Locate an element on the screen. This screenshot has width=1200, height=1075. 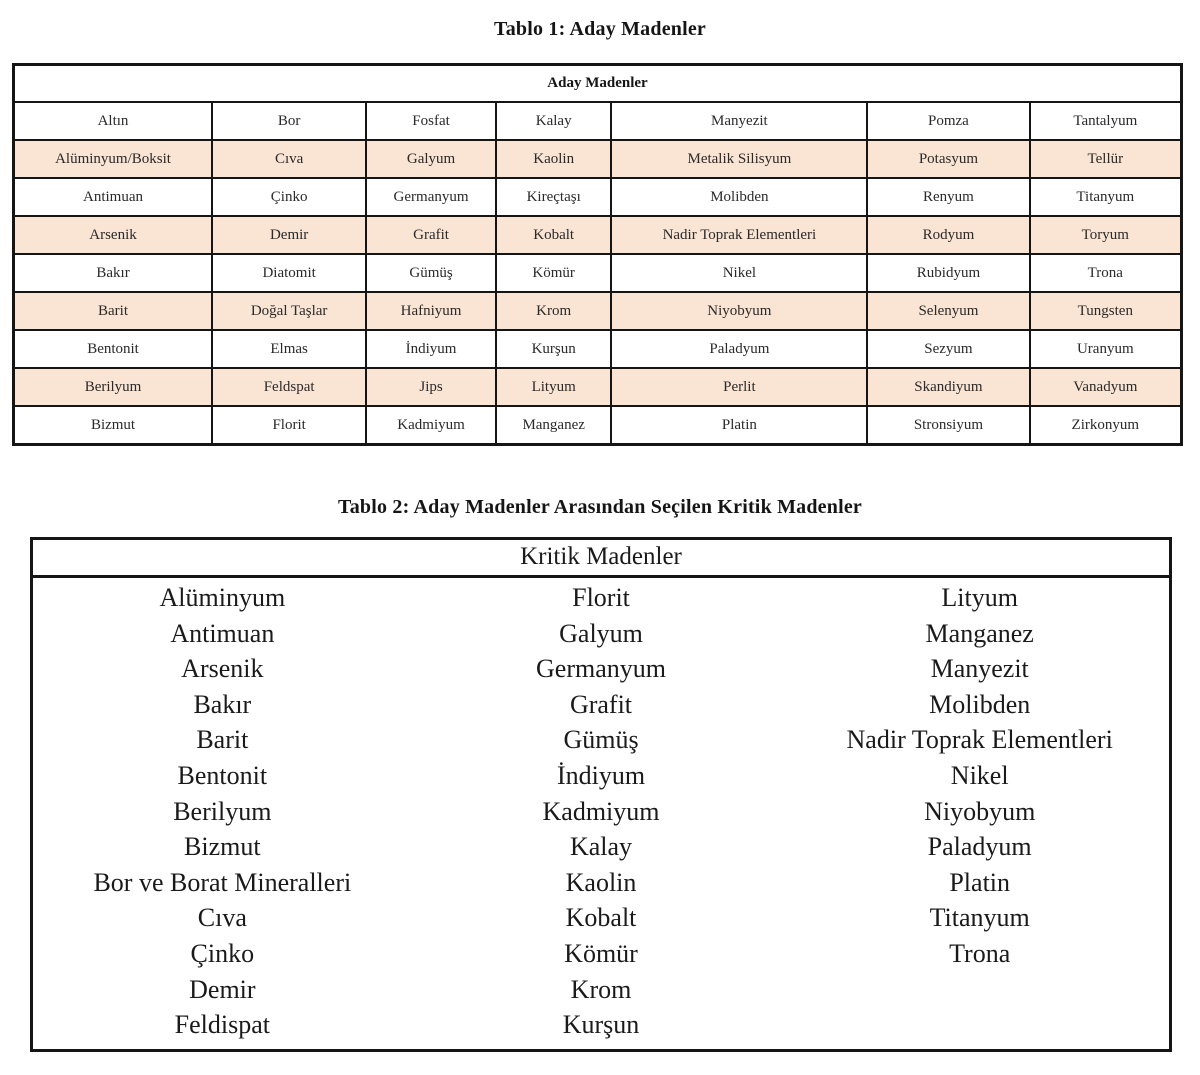
mineral-cell: Kadmiyum is located at coordinates (431, 425).